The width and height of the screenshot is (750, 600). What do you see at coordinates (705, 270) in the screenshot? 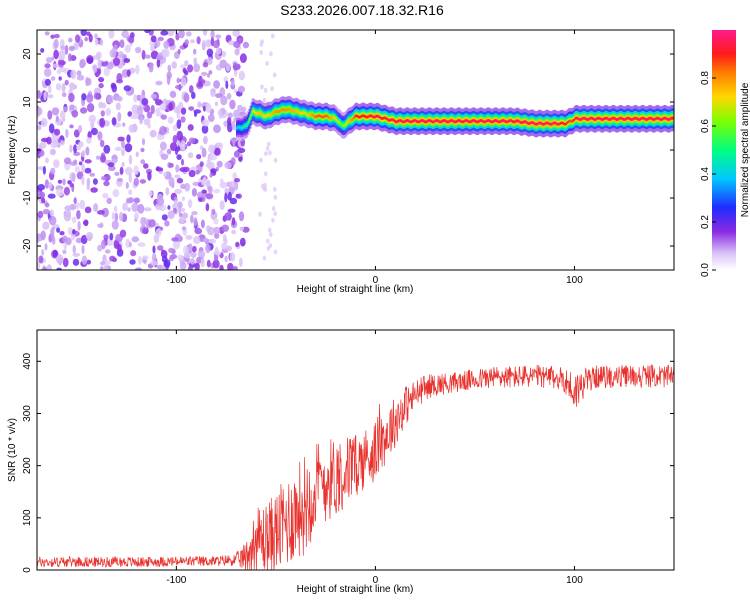
I see `colorbar-tick-label: 0.0` at bounding box center [705, 270].